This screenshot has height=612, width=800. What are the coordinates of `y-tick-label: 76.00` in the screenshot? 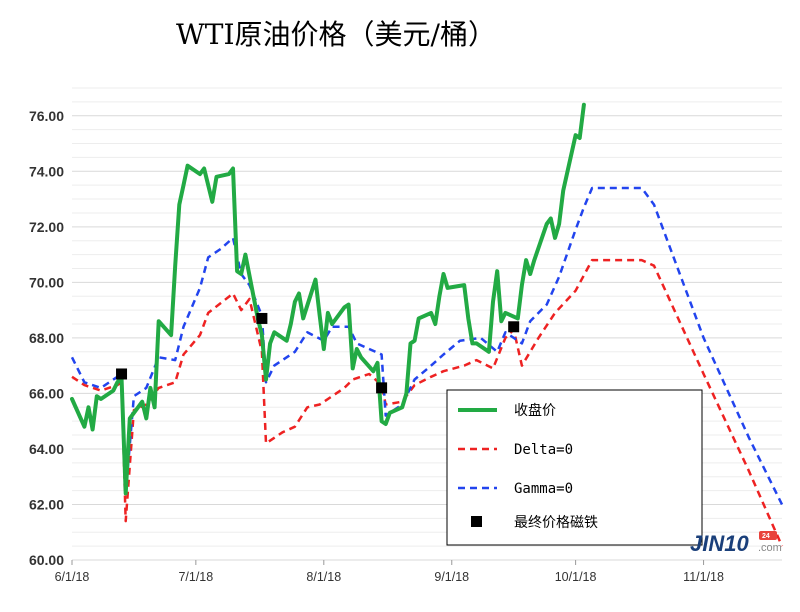 It's located at (46, 116).